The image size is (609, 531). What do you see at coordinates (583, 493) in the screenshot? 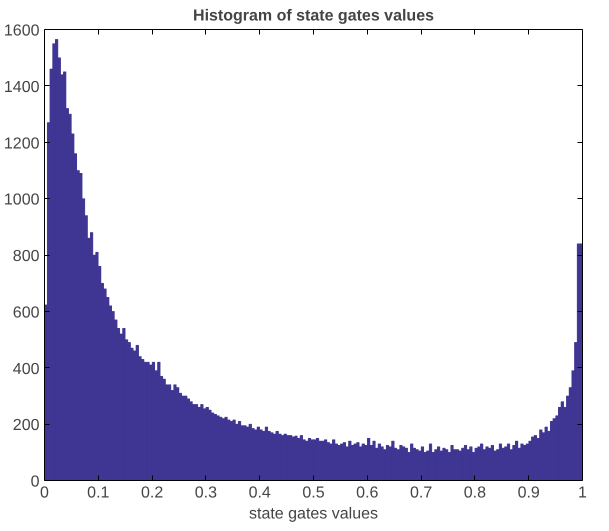
I see `x-tick-label: 1` at bounding box center [583, 493].